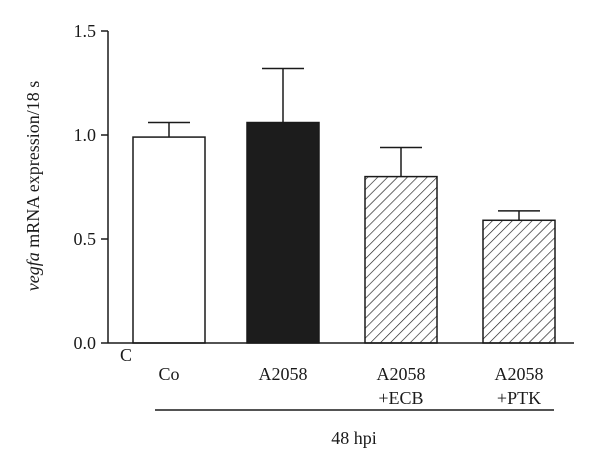 The width and height of the screenshot is (600, 473). Describe the element at coordinates (85, 135) in the screenshot. I see `y-tick-label: 1.0` at that location.